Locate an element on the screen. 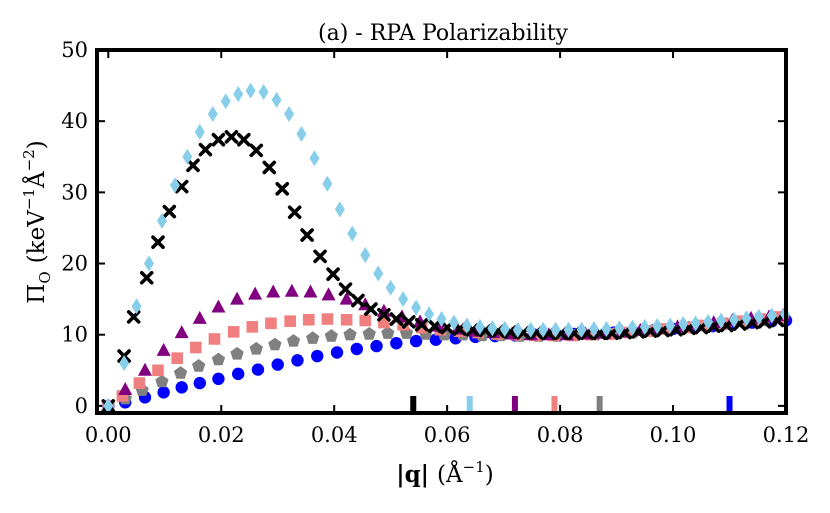 The height and width of the screenshot is (513, 830). y-tick-label: 10 is located at coordinates (74, 335).